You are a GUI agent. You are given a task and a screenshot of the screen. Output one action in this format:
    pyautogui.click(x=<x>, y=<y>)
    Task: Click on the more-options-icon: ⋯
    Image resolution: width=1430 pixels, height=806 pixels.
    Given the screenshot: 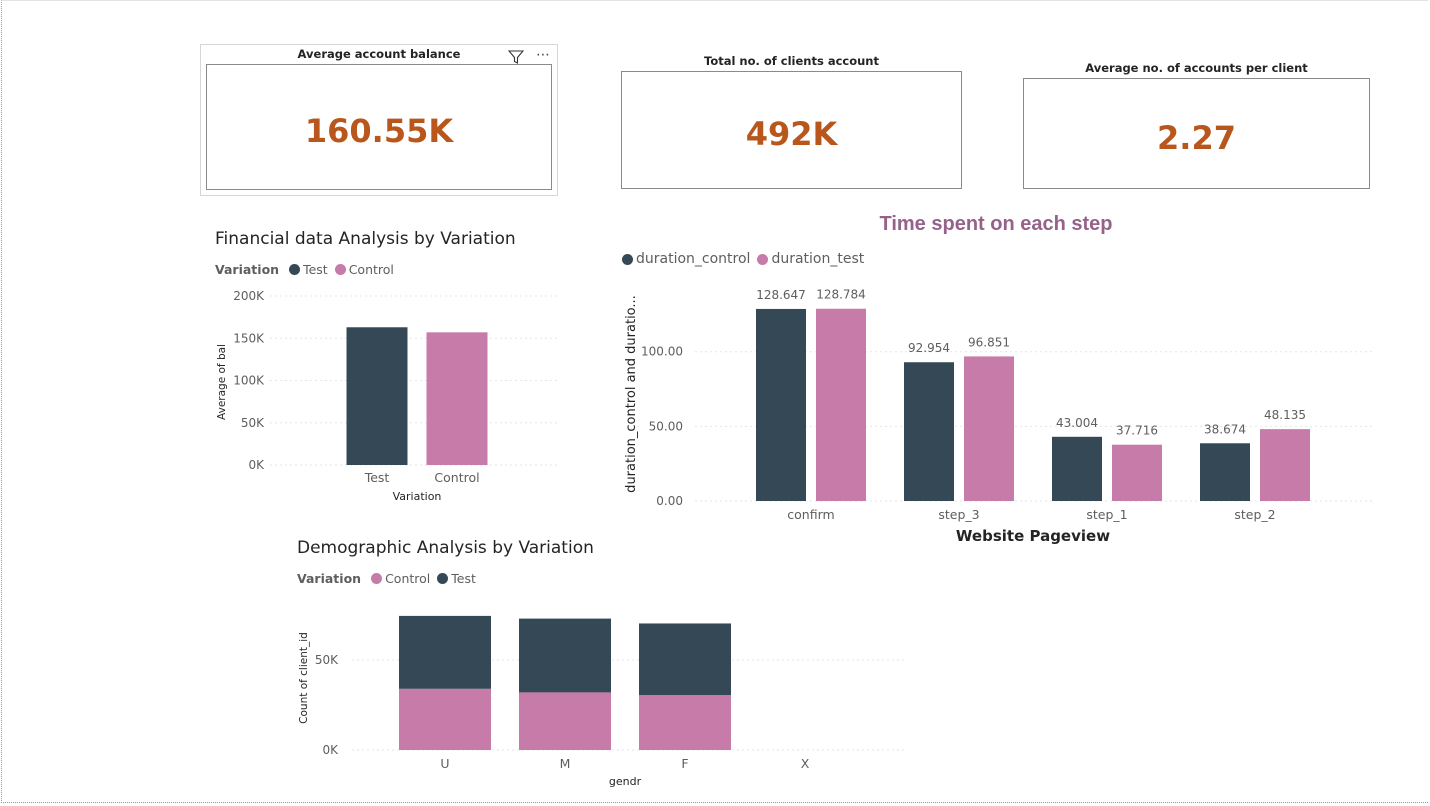 What is the action you would take?
    pyautogui.click(x=543, y=55)
    